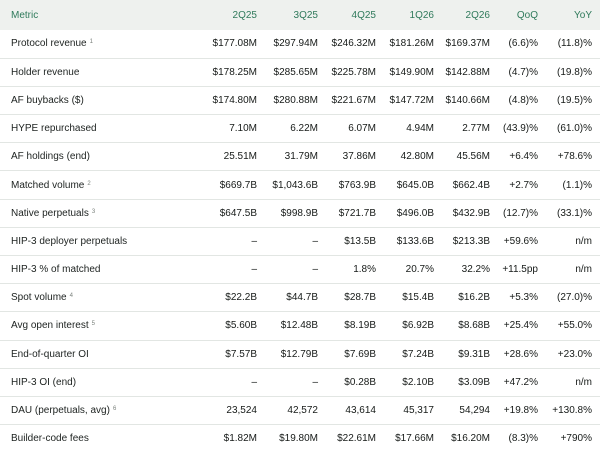  What do you see at coordinates (421, 15) in the screenshot?
I see `header-1q26: 1Q26` at bounding box center [421, 15].